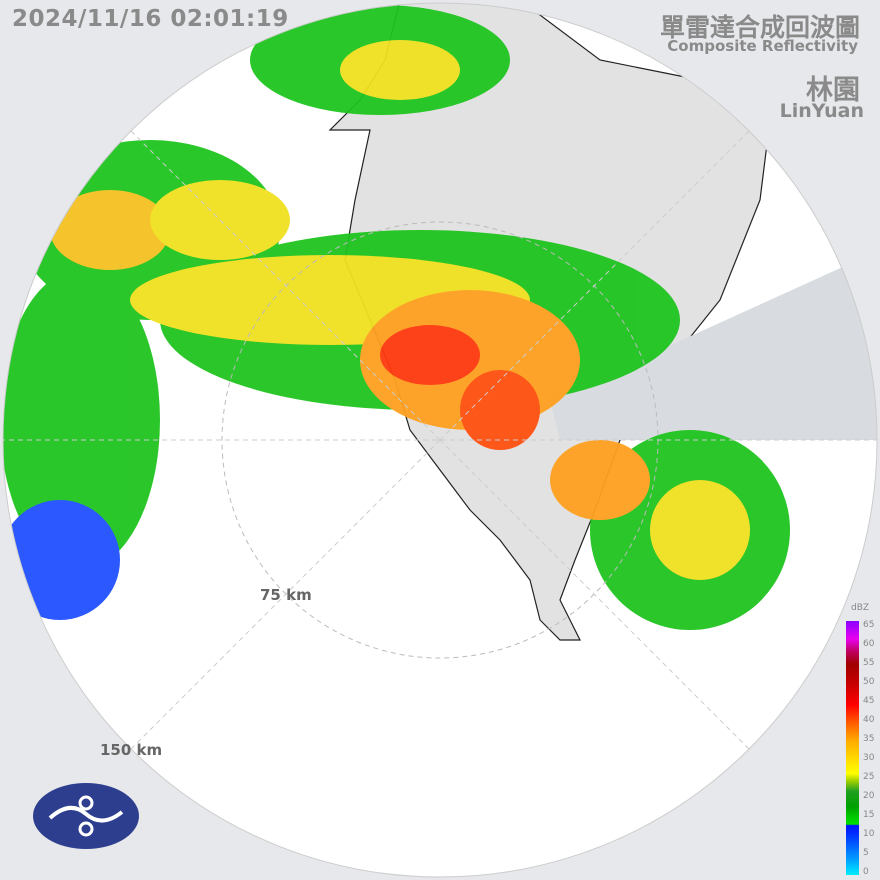 Image resolution: width=880 pixels, height=880 pixels. I want to click on legend-tick: 15, so click(869, 815).